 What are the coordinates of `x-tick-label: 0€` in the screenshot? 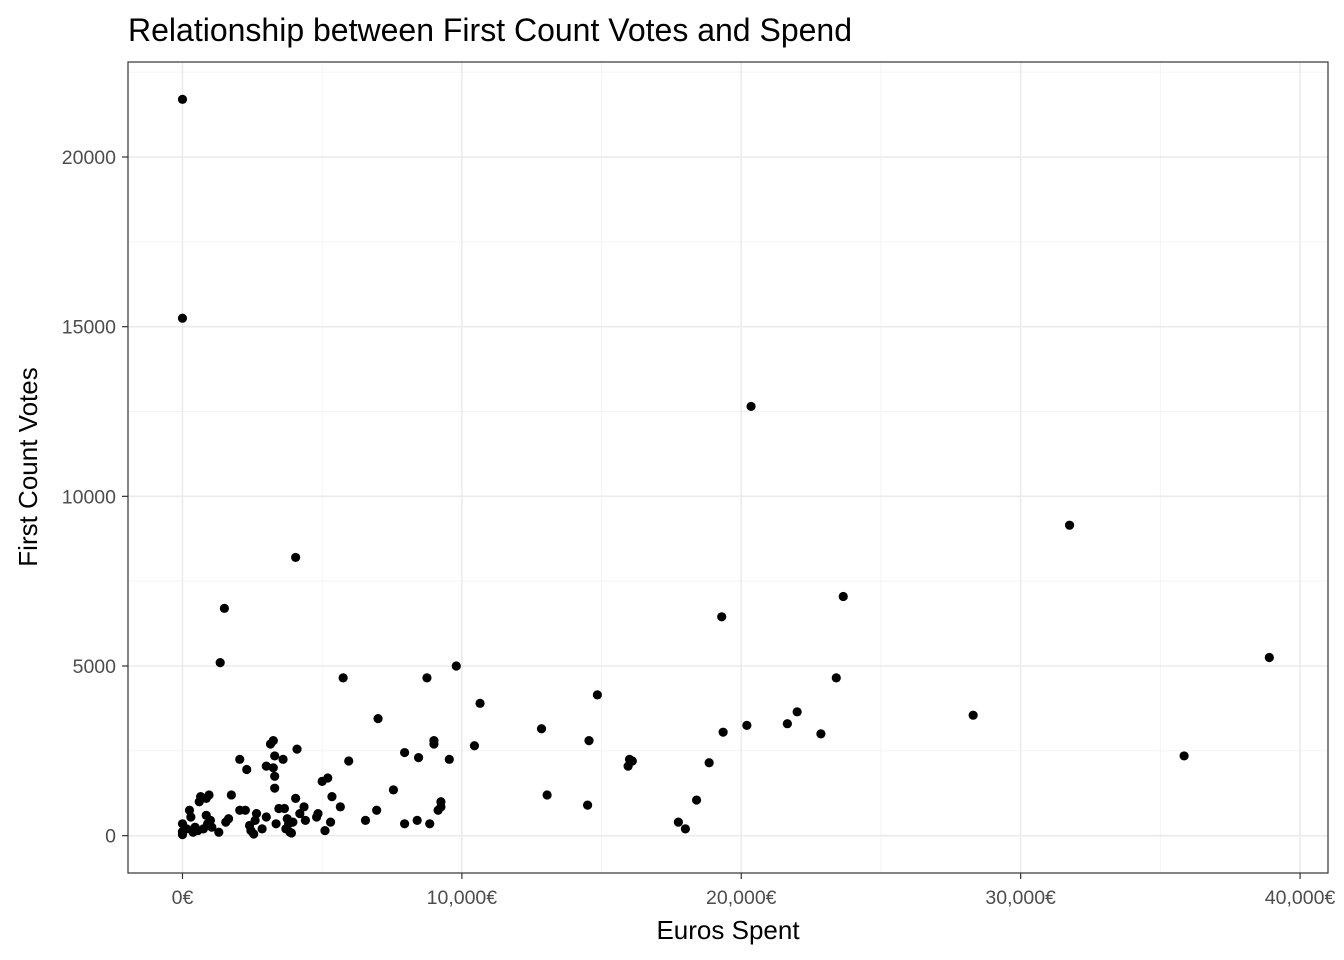 It's located at (183, 898).